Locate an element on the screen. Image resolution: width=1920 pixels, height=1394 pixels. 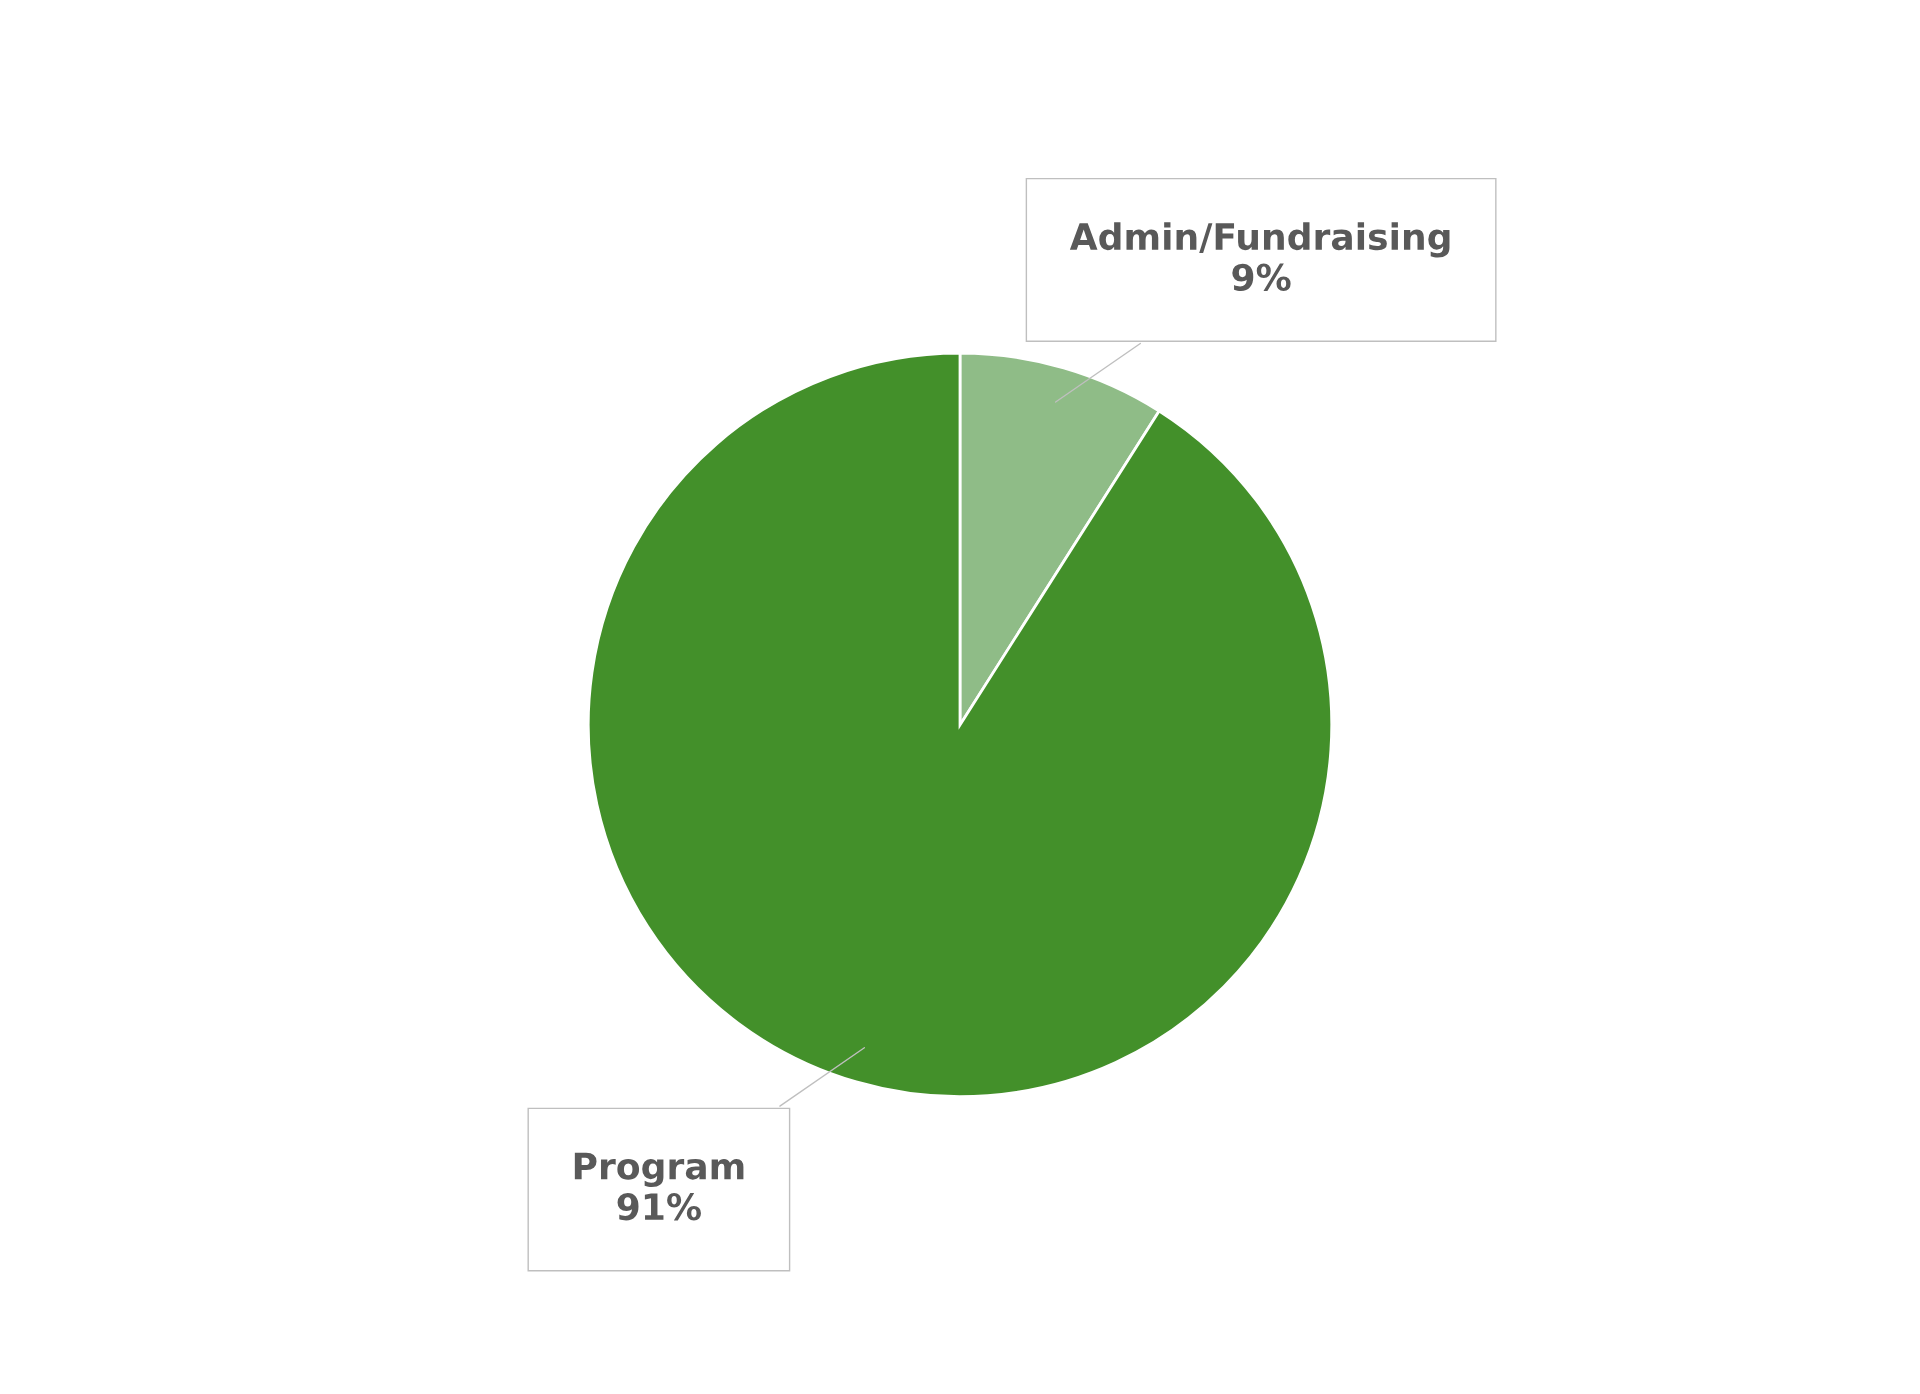
data-label: 9% is located at coordinates (1261, 277).